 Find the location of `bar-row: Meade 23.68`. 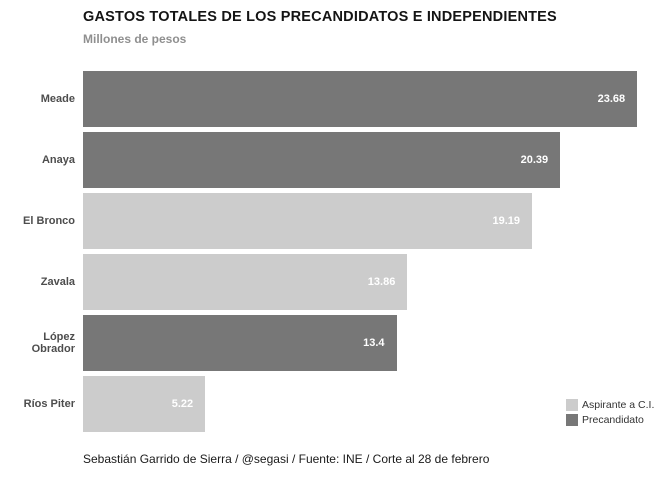

bar-row: Meade 23.68 is located at coordinates (332, 99).